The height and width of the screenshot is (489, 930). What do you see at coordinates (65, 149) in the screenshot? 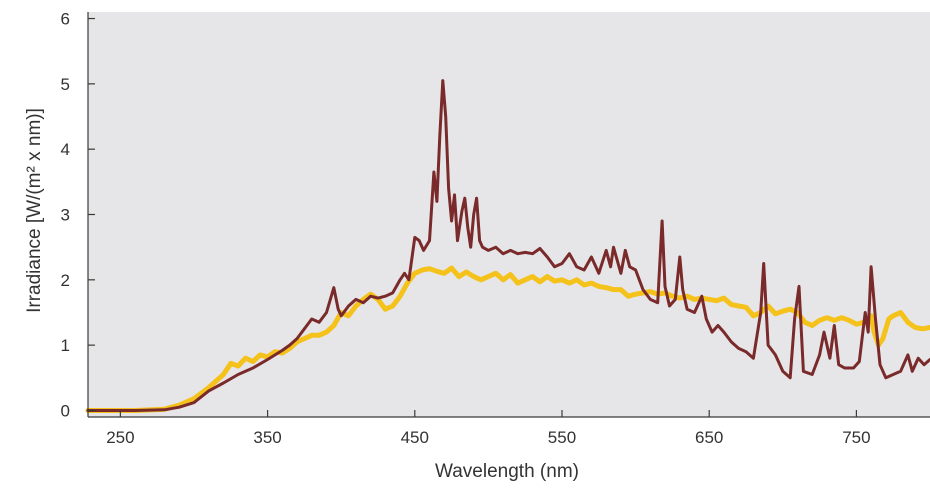
I see `y-tick-label: 4` at bounding box center [65, 149].